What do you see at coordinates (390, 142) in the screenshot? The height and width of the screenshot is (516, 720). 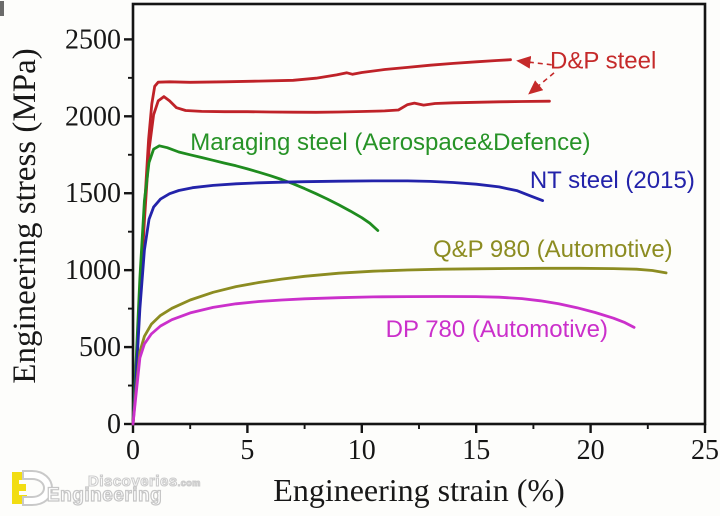 I see `label-maraging-steel: Maraging steel (Aerospace&Defence)` at bounding box center [390, 142].